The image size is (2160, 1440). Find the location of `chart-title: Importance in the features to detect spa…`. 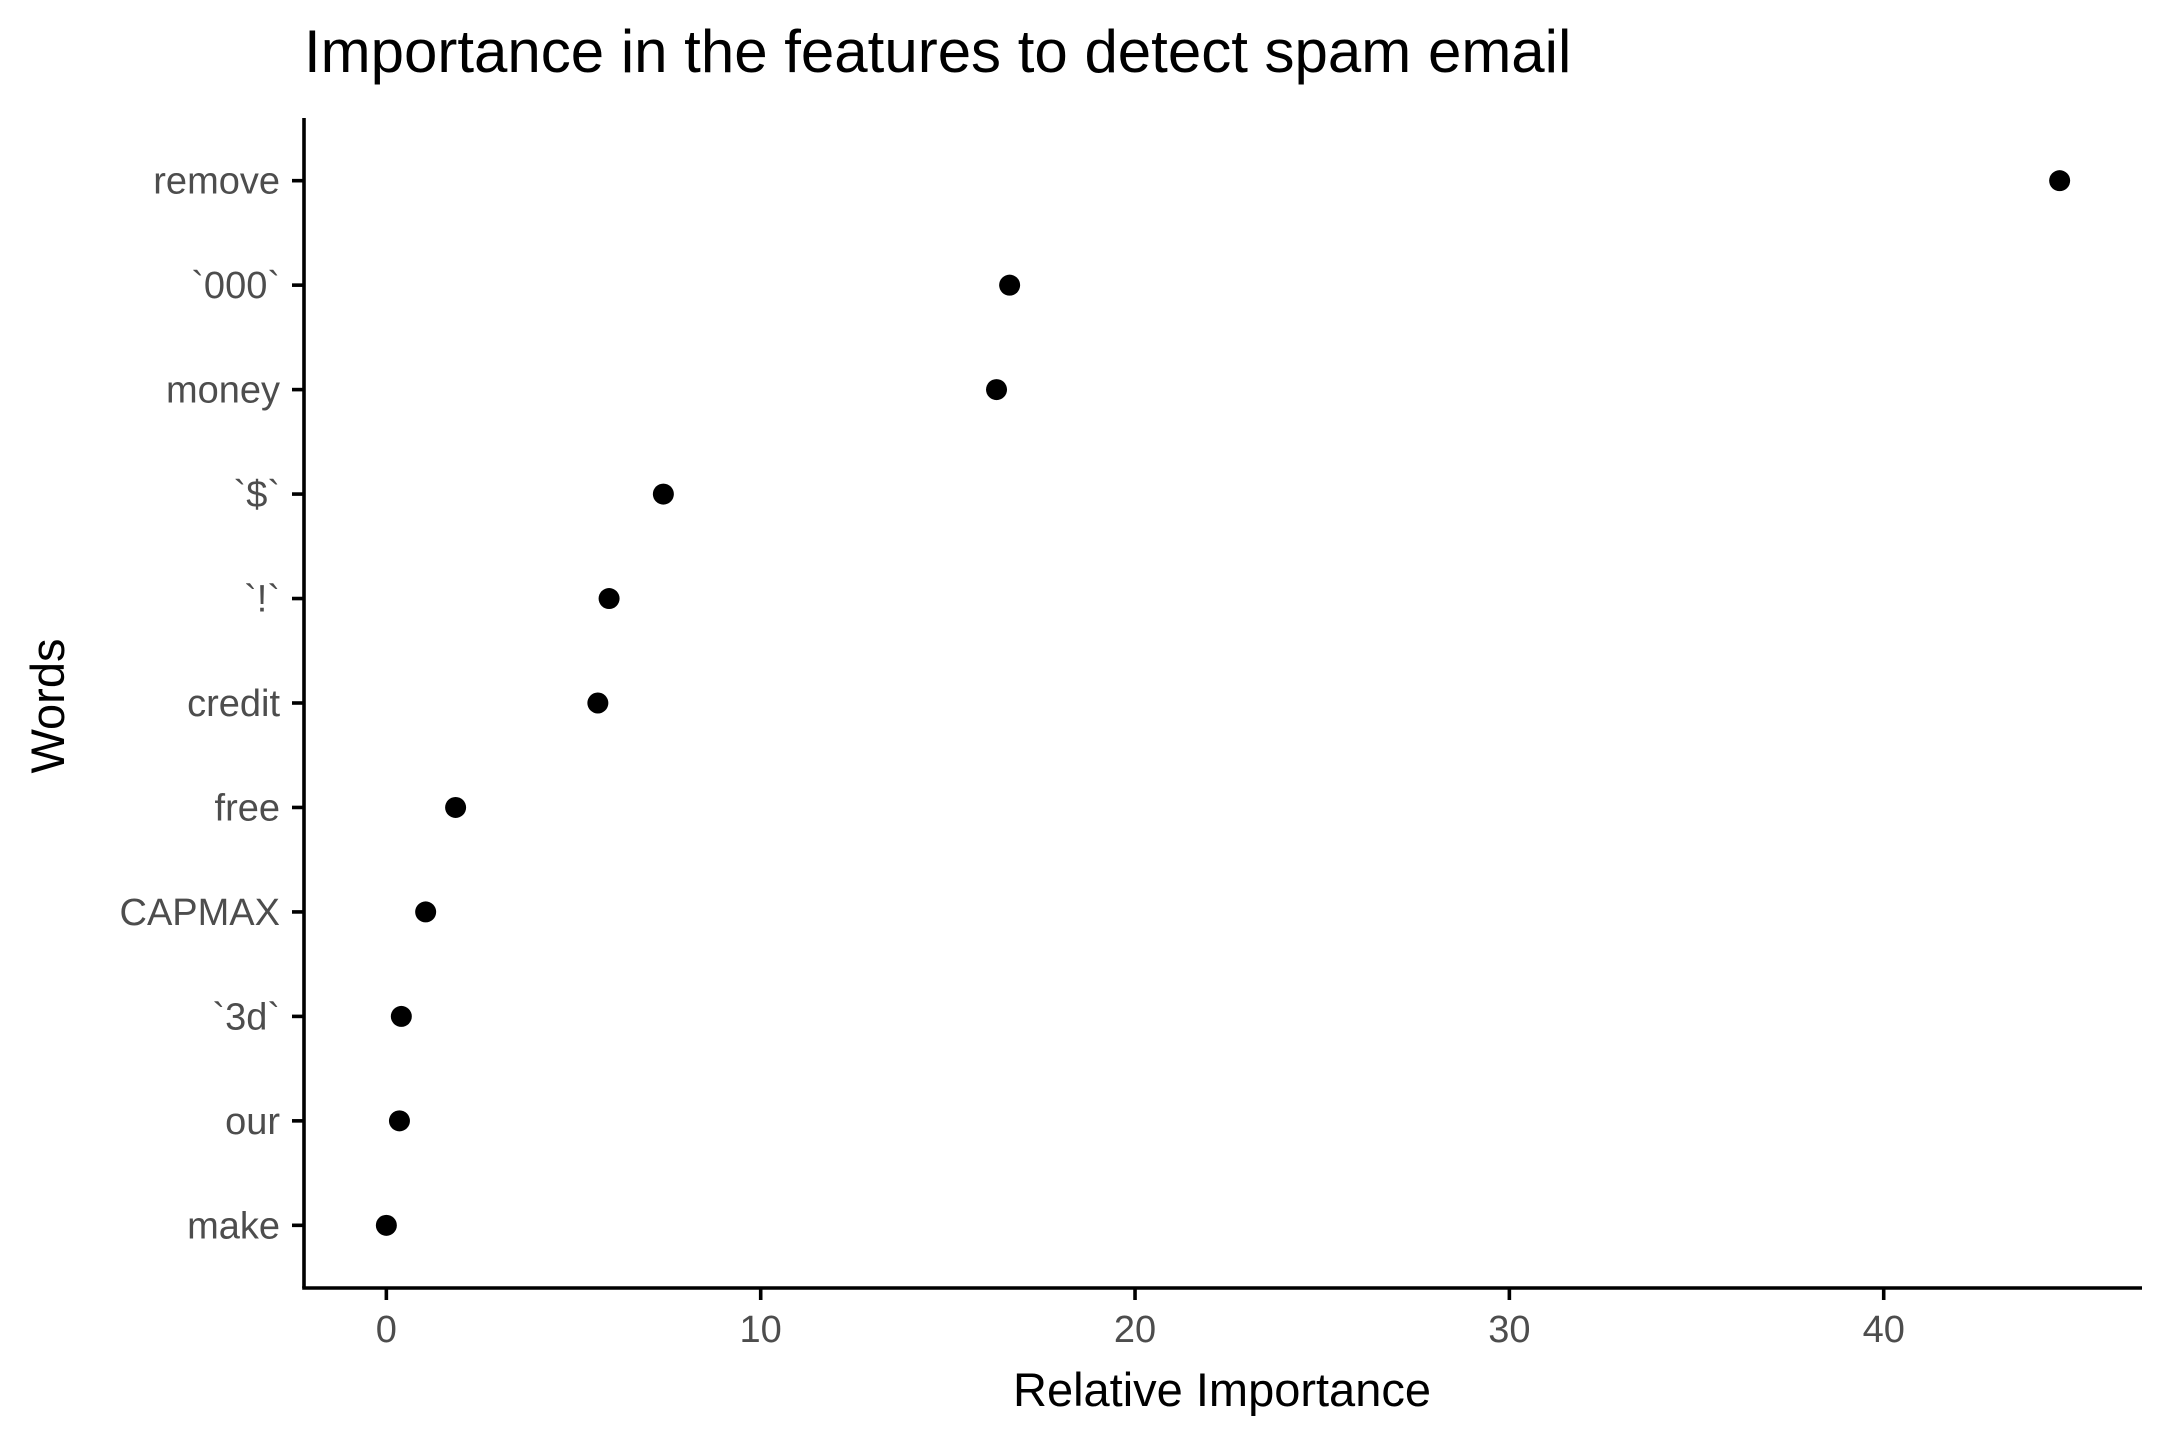

chart-title: Importance in the features to detect spa… is located at coordinates (937, 51).